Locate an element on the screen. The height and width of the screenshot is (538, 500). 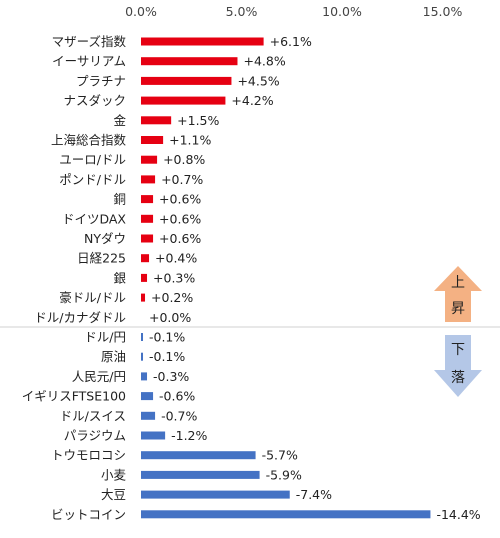
category-label: ドル/カナダドル is located at coordinates (80, 317).